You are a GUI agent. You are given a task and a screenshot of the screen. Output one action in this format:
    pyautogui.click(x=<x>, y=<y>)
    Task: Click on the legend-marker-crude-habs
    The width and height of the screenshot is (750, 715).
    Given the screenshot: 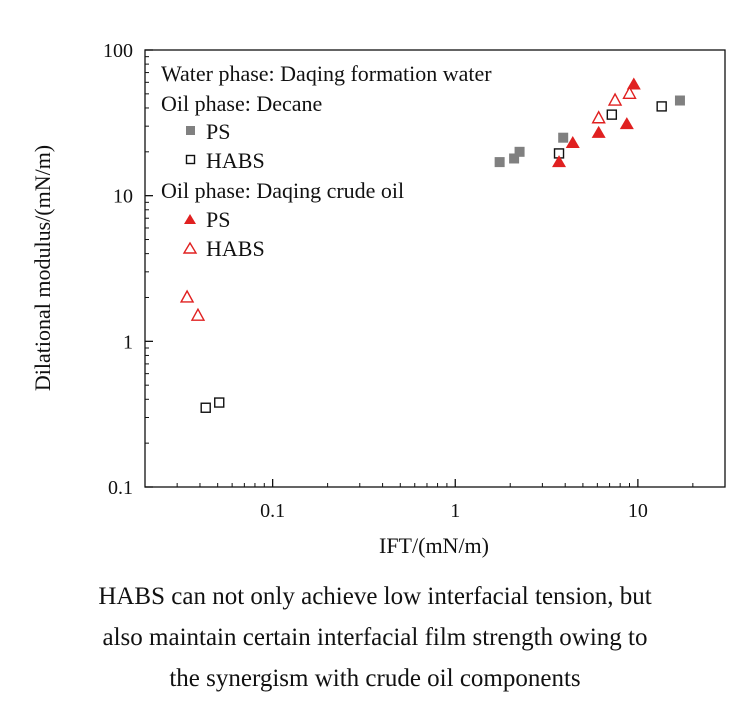 What is the action you would take?
    pyautogui.click(x=190, y=247)
    